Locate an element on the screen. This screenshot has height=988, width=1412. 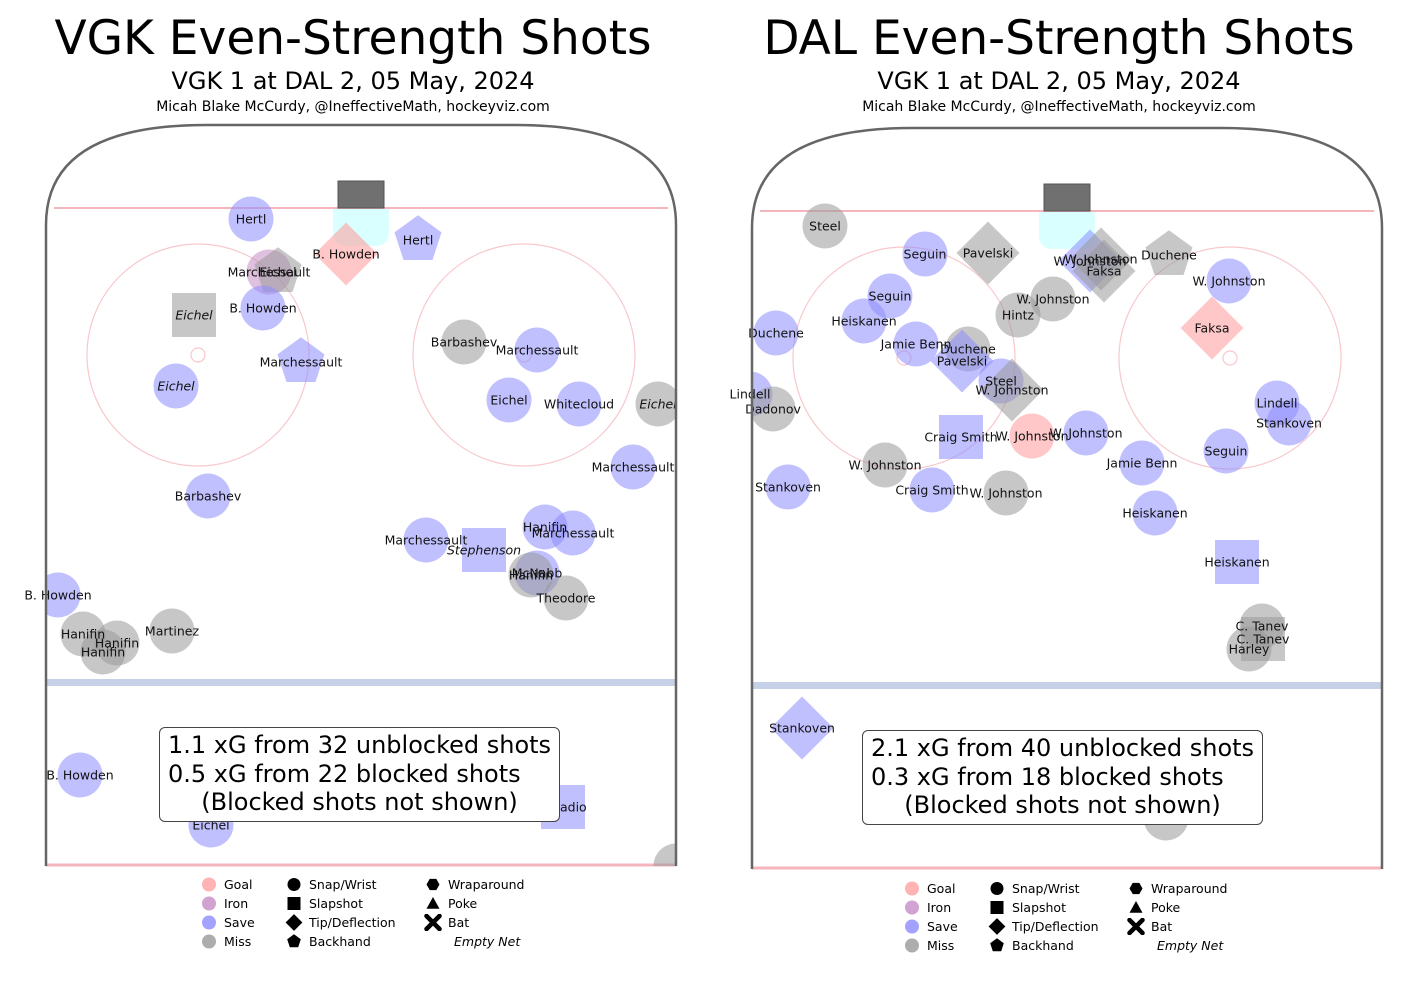
chart-subtitle: VGK 1 at DAL 2, 05 May, 2024 is located at coordinates (353, 81).